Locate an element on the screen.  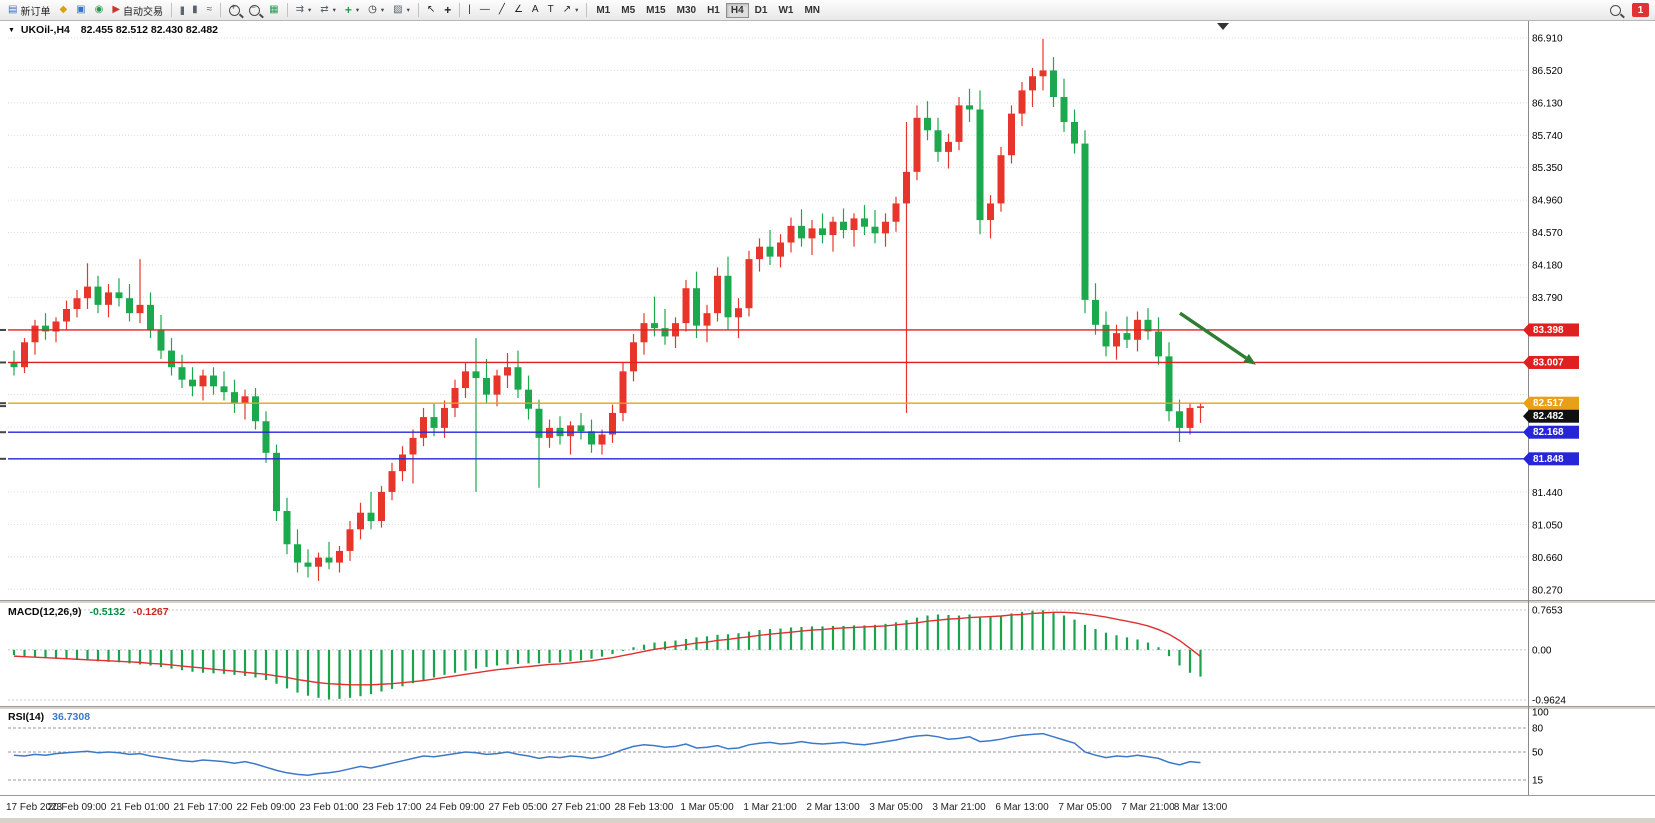
bar-chart-icon: ||| is located at coordinates (182, 9).